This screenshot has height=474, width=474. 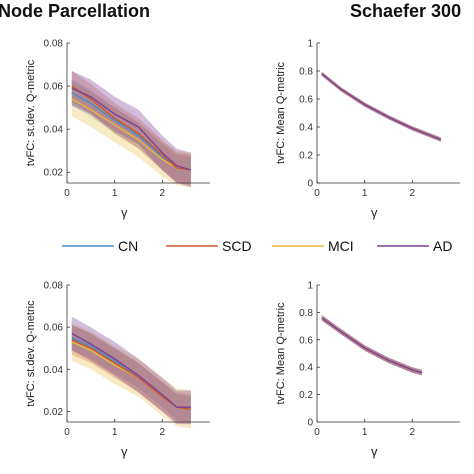 I want to click on band-mci, so click(x=131, y=375).